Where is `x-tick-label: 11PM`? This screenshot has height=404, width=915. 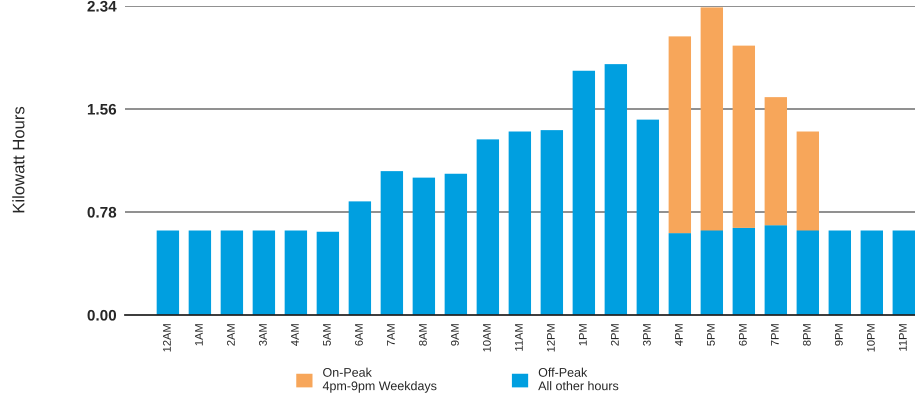 x-tick-label: 11PM is located at coordinates (903, 337).